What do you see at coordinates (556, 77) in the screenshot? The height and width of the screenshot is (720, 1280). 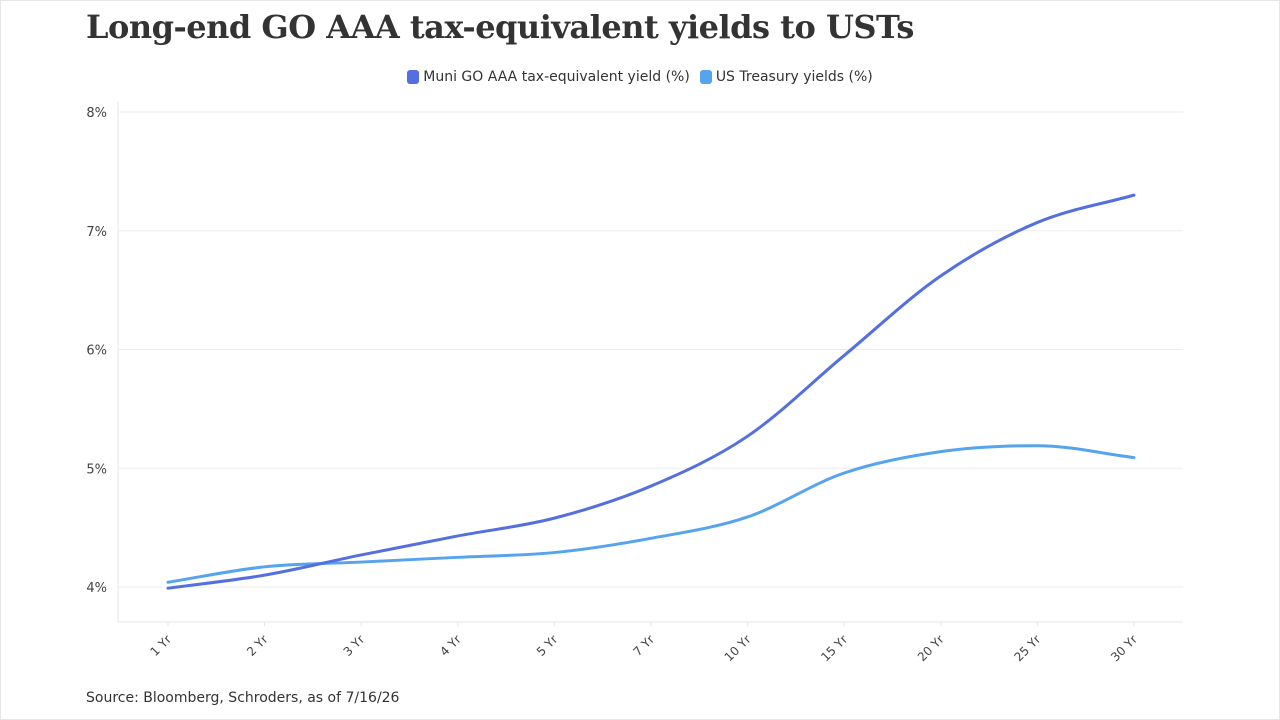 I see `legend-label-muni: Muni GO AAA tax-equivalent yield (%)` at bounding box center [556, 77].